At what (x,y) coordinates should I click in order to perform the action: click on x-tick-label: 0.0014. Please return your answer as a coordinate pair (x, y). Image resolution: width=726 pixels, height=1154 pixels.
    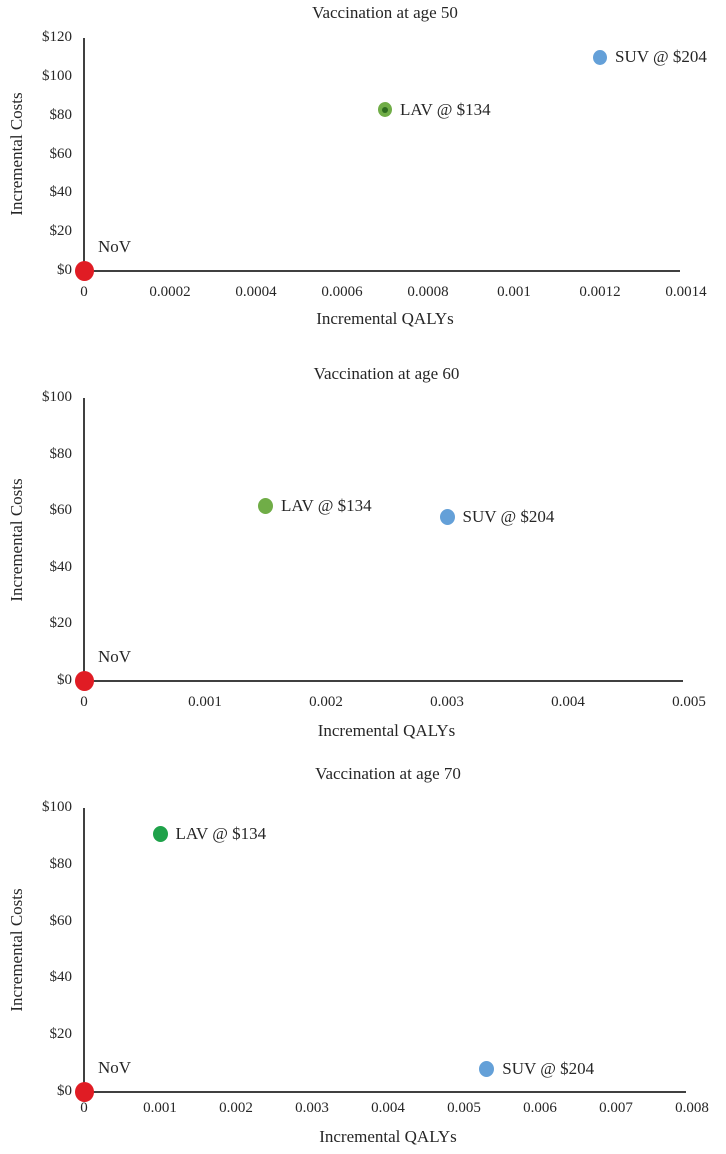
    Looking at the image, I should click on (686, 292).